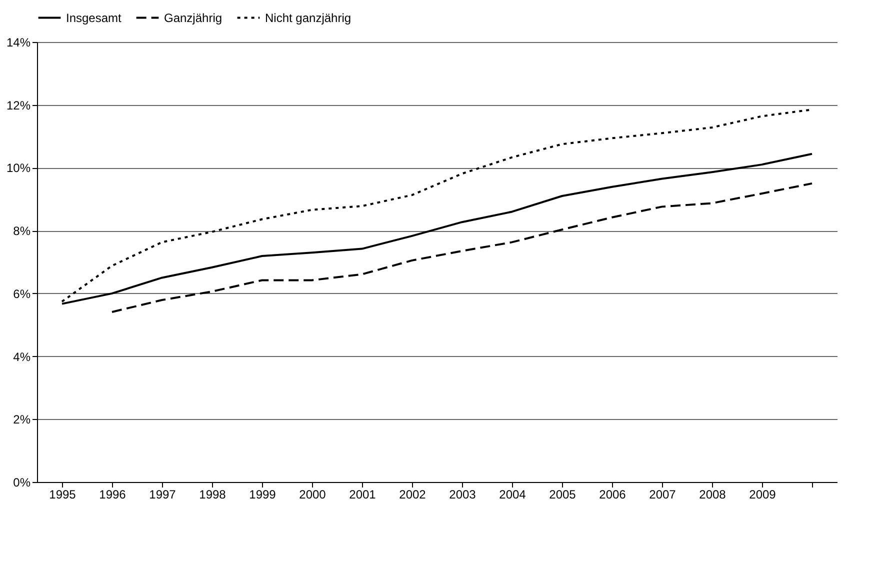 The height and width of the screenshot is (568, 896). Describe the element at coordinates (312, 495) in the screenshot. I see `x-tick-label: 2000` at that location.